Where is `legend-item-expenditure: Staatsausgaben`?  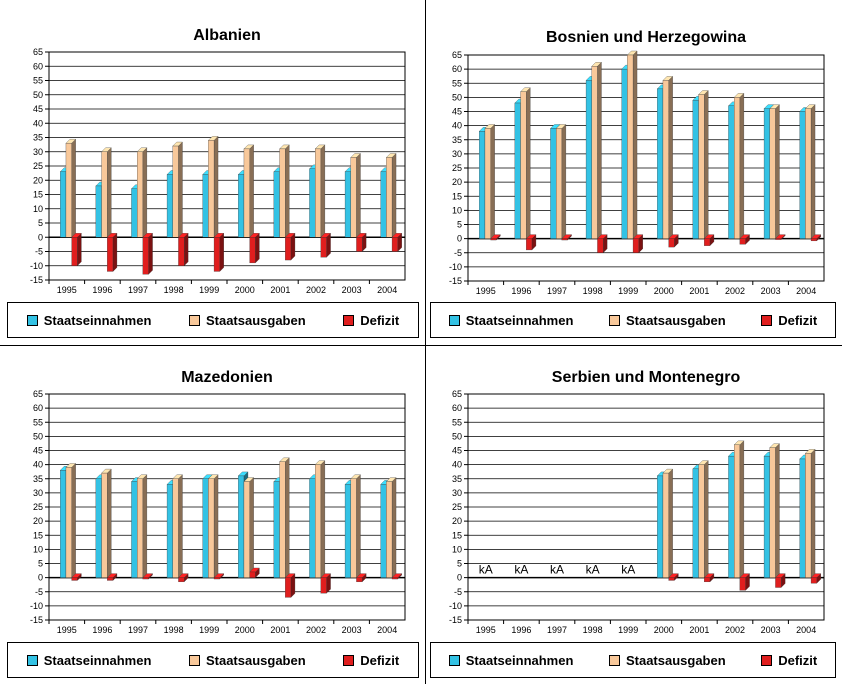 legend-item-expenditure: Staatsausgaben is located at coordinates (247, 660).